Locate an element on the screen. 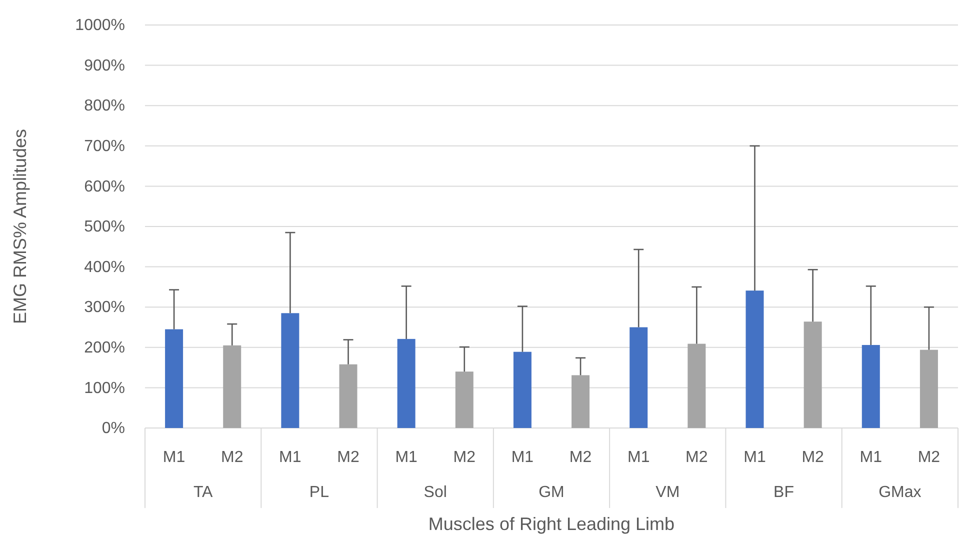 Image resolution: width=960 pixels, height=538 pixels. y-tick-label: 300% is located at coordinates (104, 307).